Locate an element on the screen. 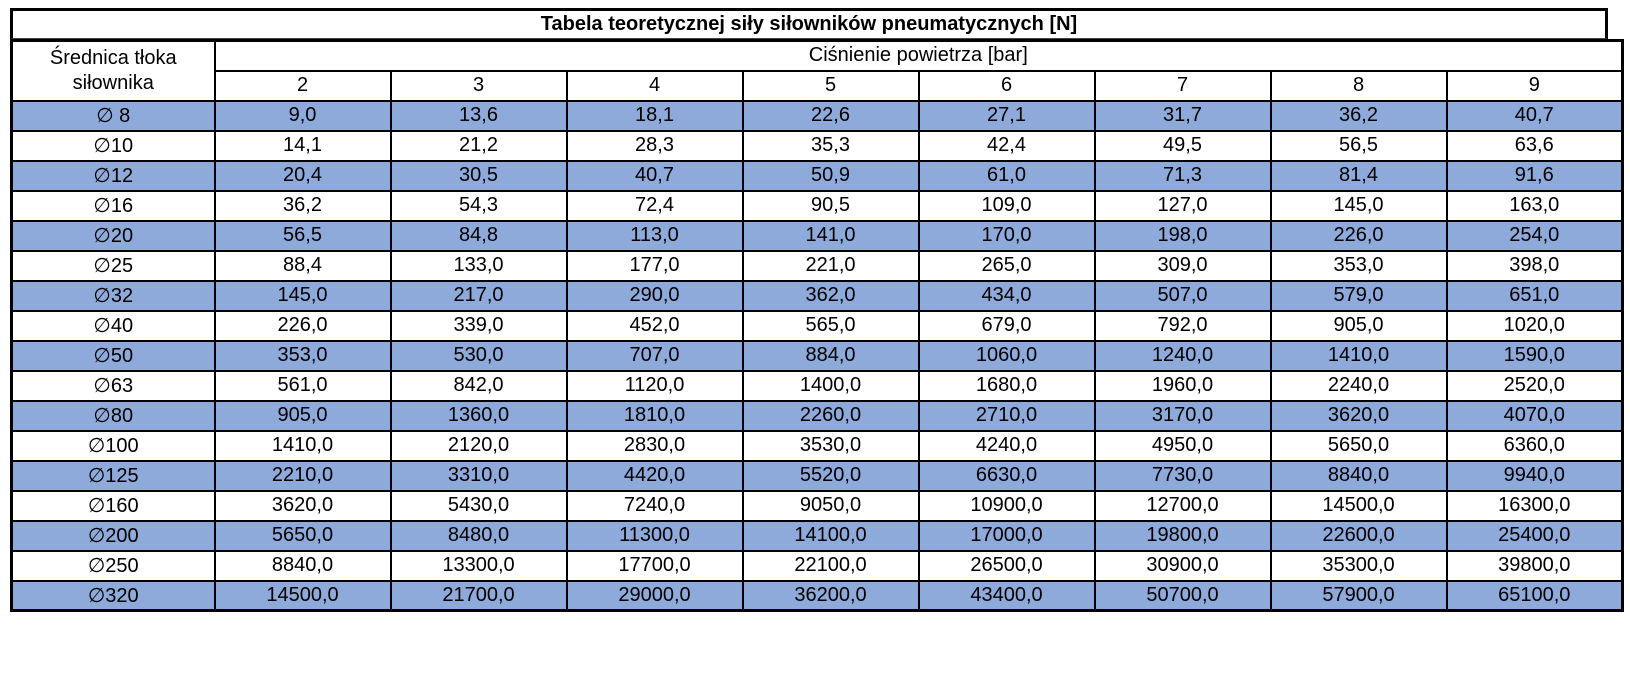  diameter-cell: ∅16 is located at coordinates (113, 205).